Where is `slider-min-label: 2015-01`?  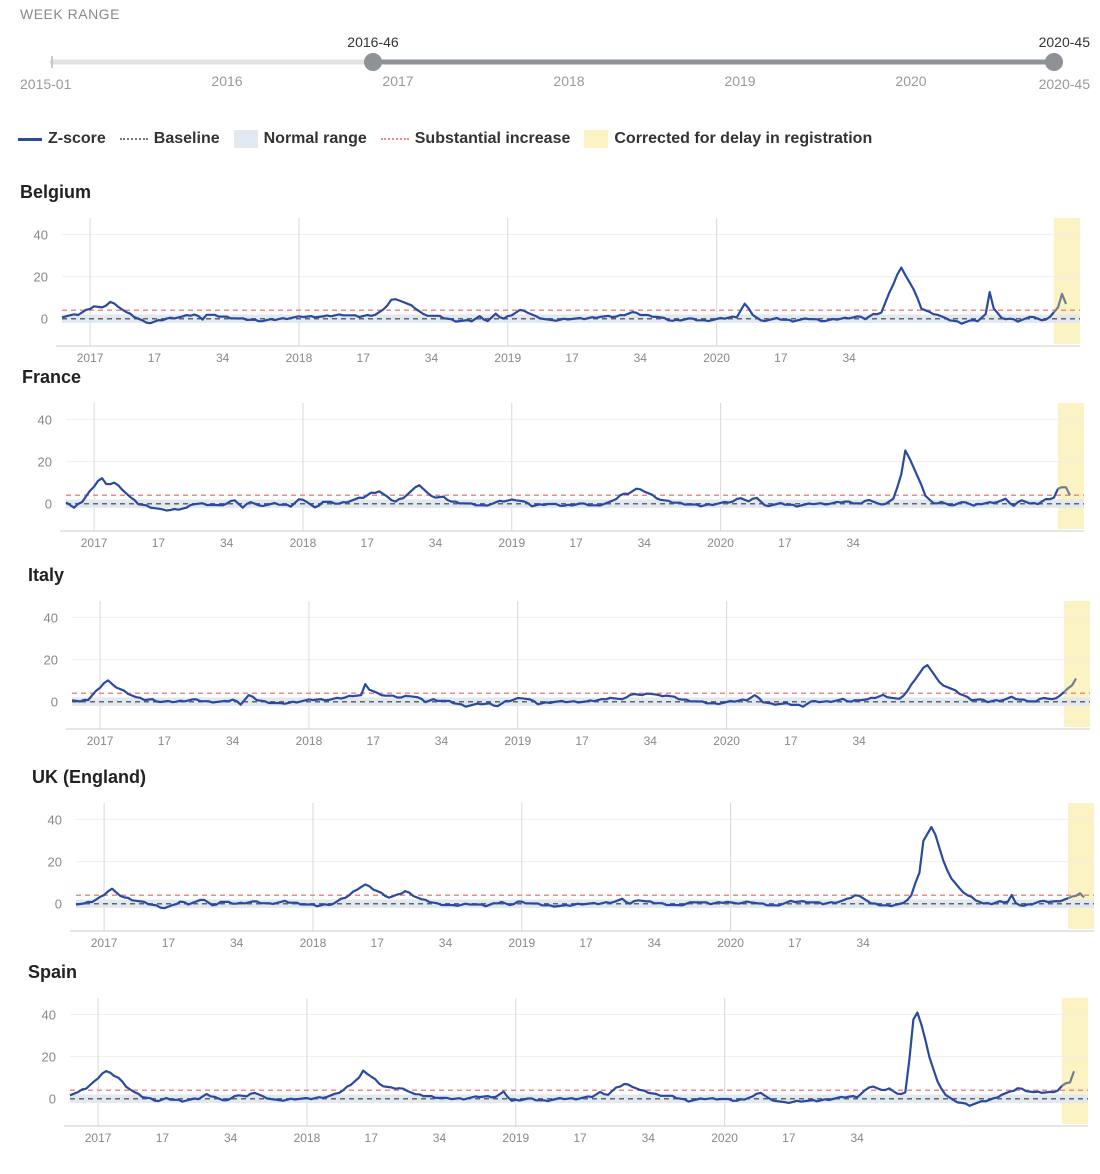
slider-min-label: 2015-01 is located at coordinates (46, 84).